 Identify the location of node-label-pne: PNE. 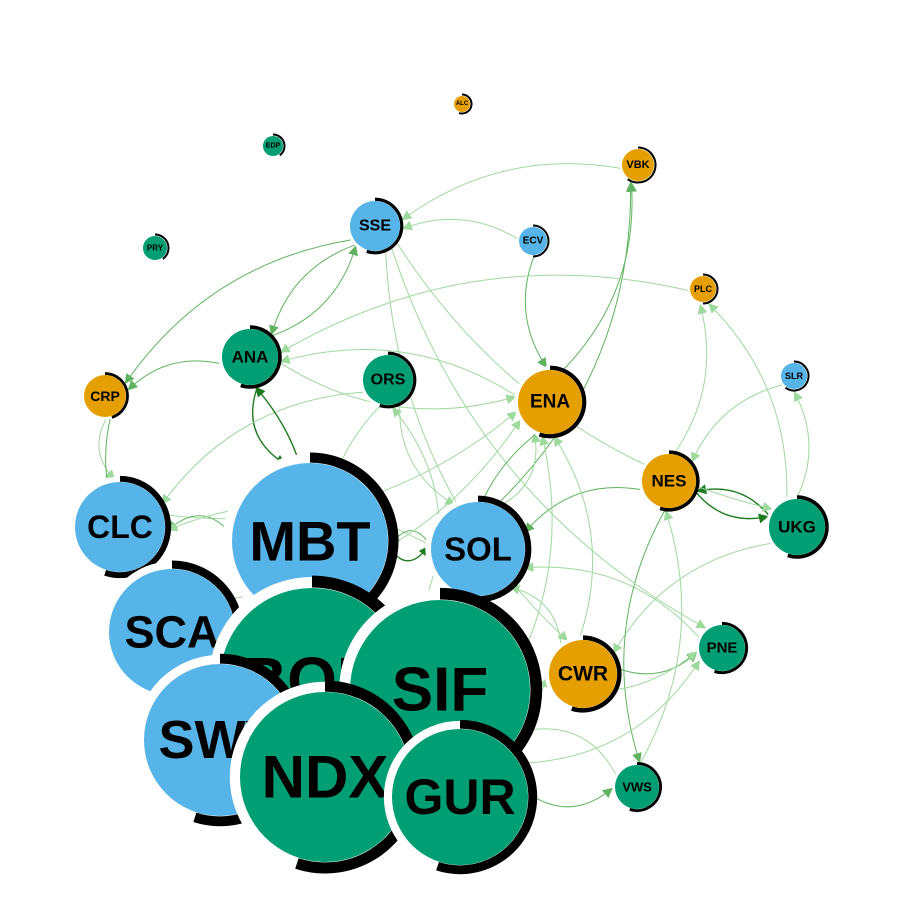
(722, 648).